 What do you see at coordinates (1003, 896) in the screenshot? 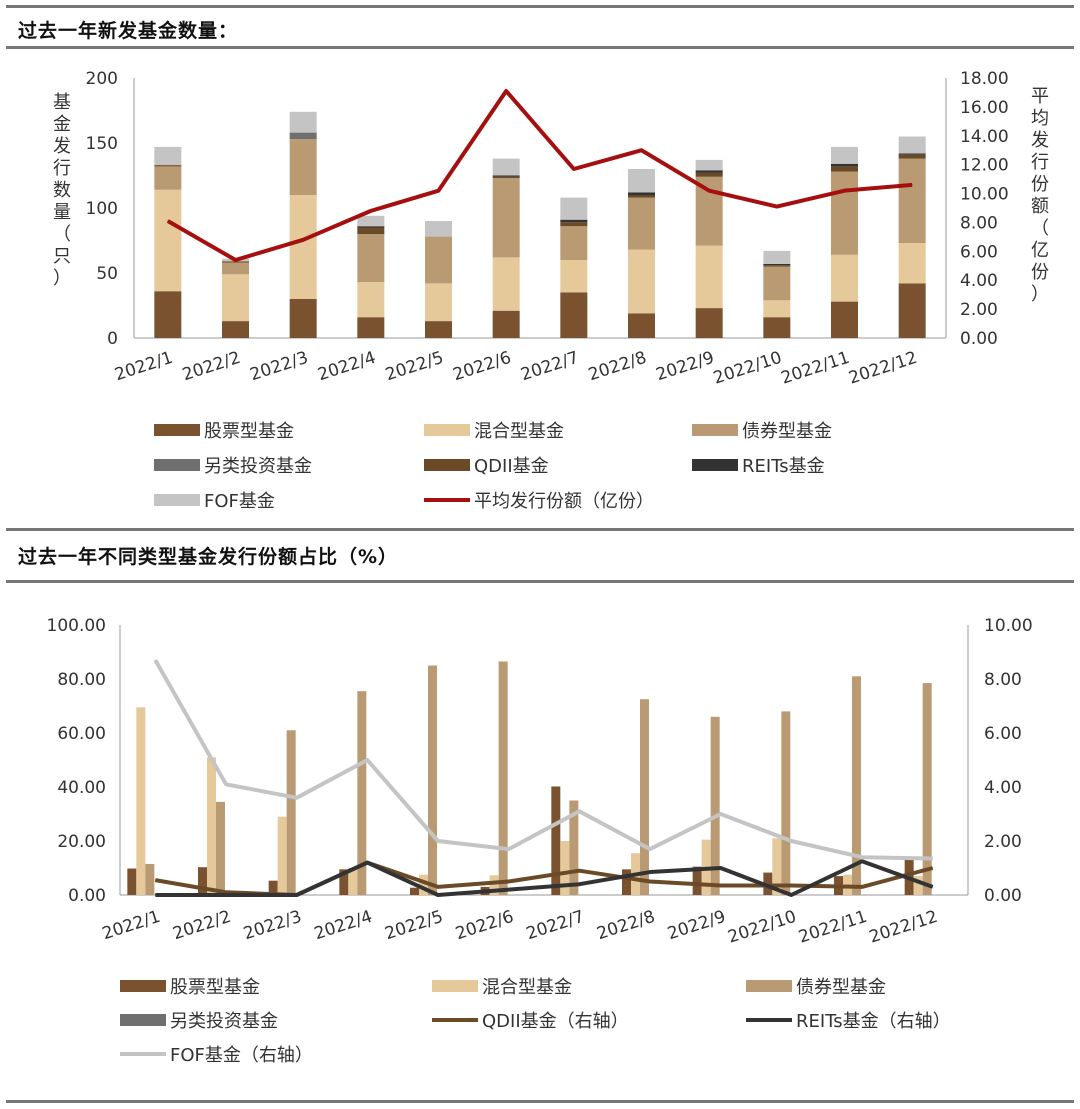
I see `y2-tick-label: 0.00` at bounding box center [1003, 896].